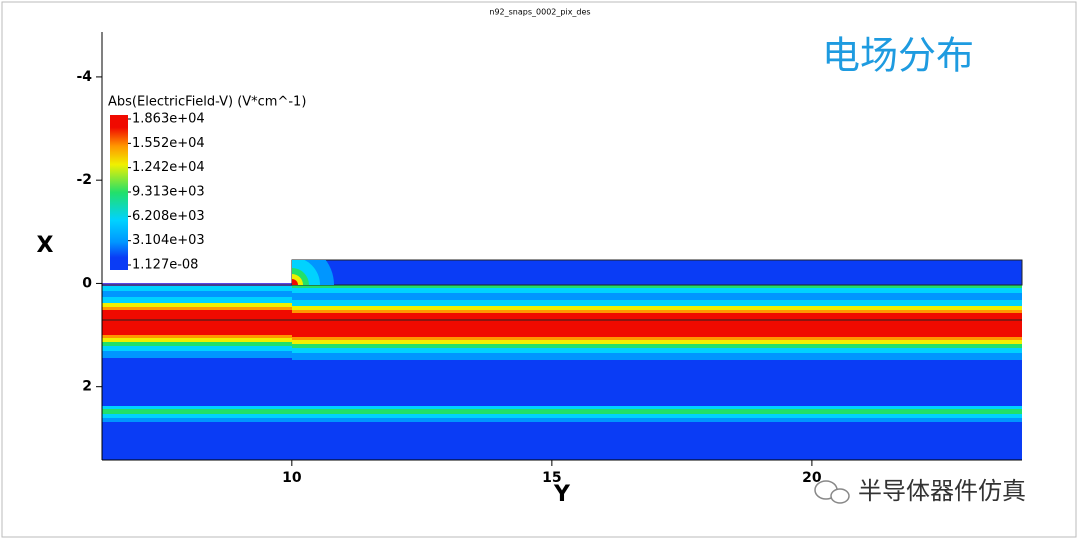 The width and height of the screenshot is (1080, 540). What do you see at coordinates (539, 12) in the screenshot?
I see `plot-title: n92_snaps_0002_pix_des` at bounding box center [539, 12].